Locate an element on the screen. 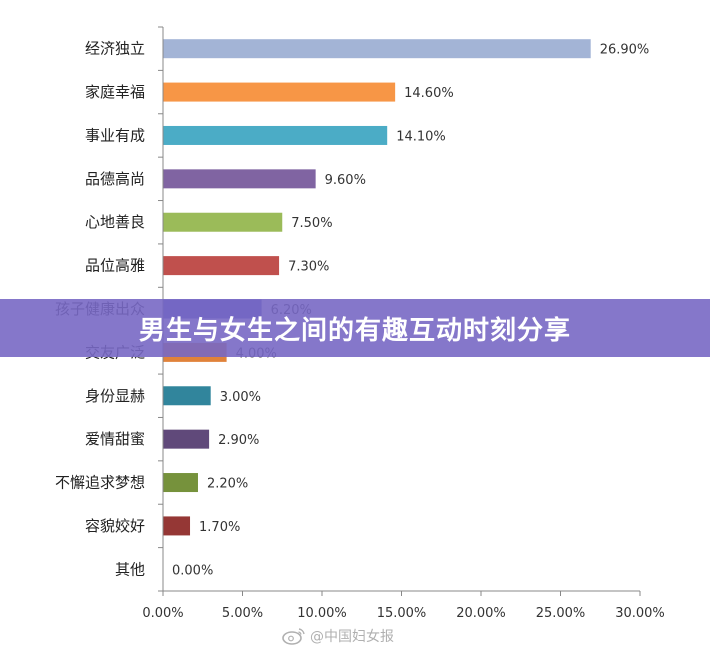 The height and width of the screenshot is (655, 710). value-label-0: 26.90% is located at coordinates (625, 50).